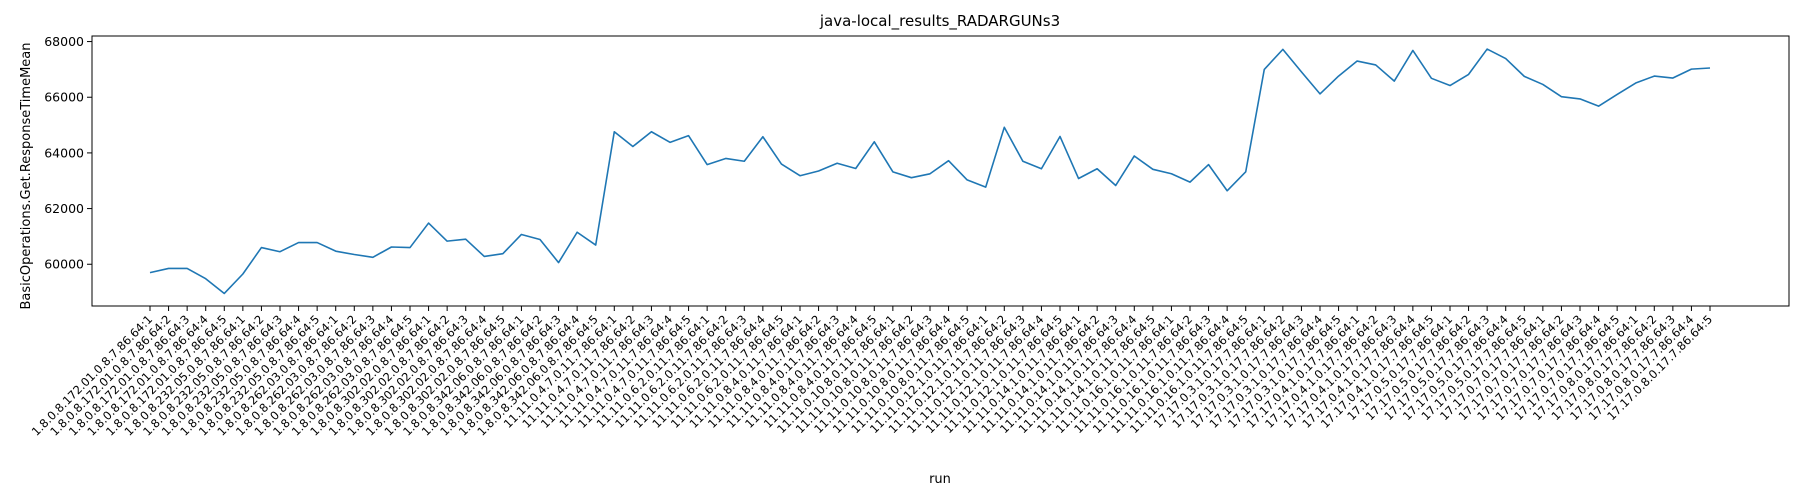  Describe the element at coordinates (64, 208) in the screenshot. I see `y-tick-label: 62000` at that location.